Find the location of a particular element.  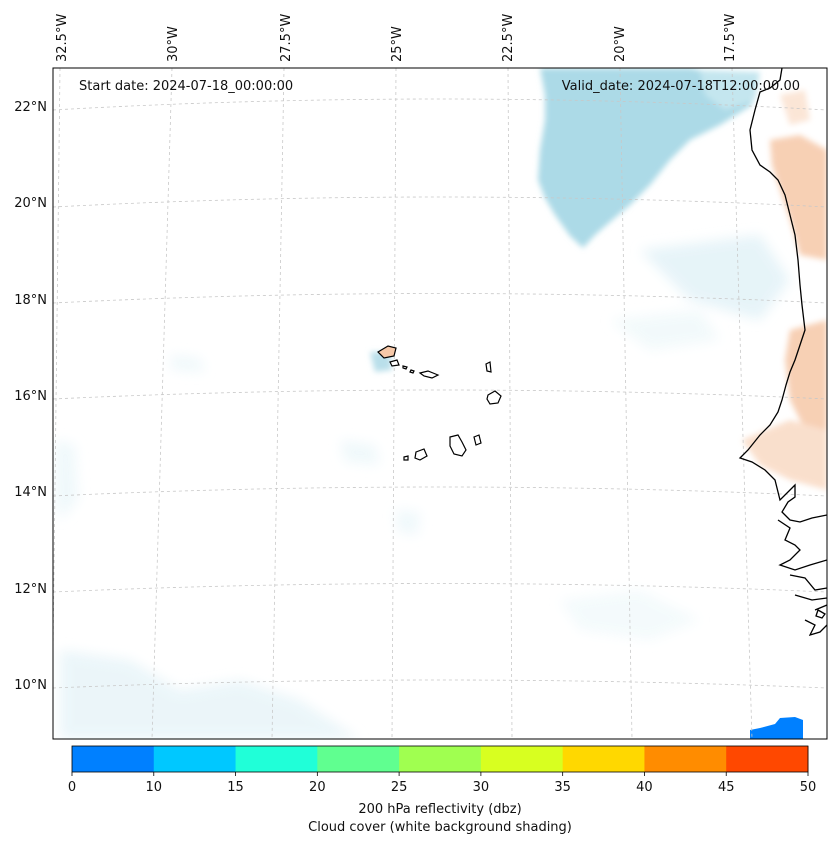

colorbar-tick-label: 40 is located at coordinates (644, 787).